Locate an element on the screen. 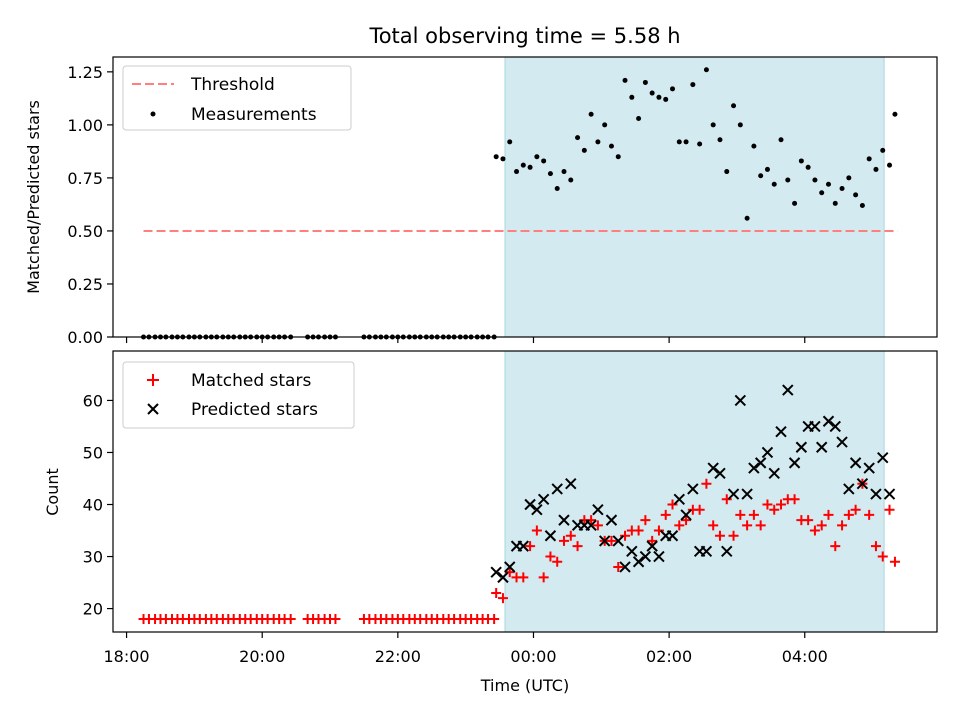  bottom-x-axis: 18:00 20:00 22:00 00:00 02:00 04:00 is located at coordinates (466, 649).